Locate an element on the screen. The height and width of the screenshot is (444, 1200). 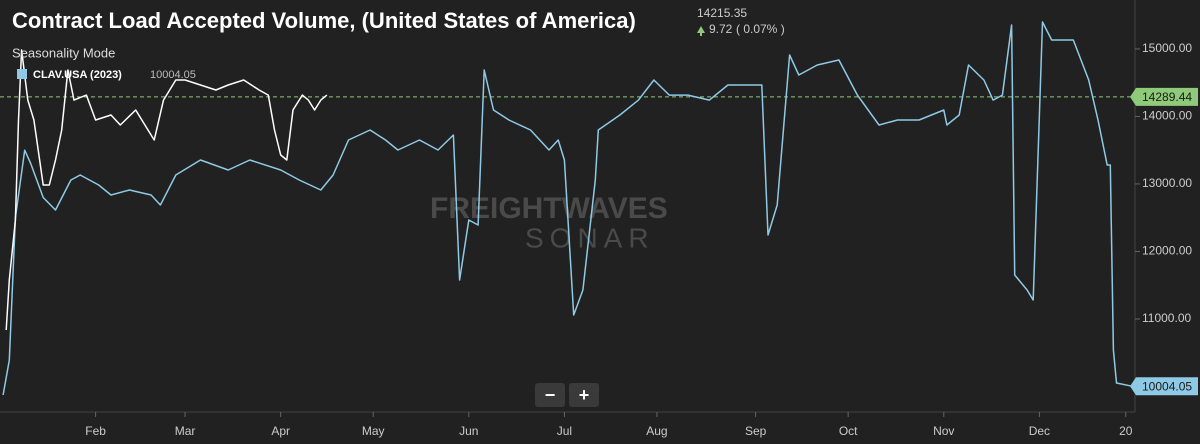
x-tick-label: Oct is located at coordinates (848, 431).